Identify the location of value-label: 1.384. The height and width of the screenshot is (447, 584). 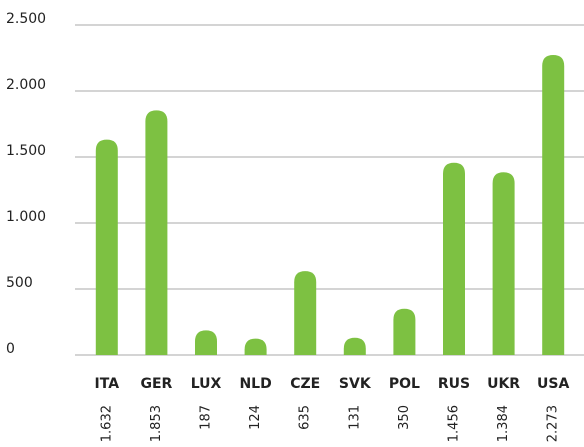
(503, 423).